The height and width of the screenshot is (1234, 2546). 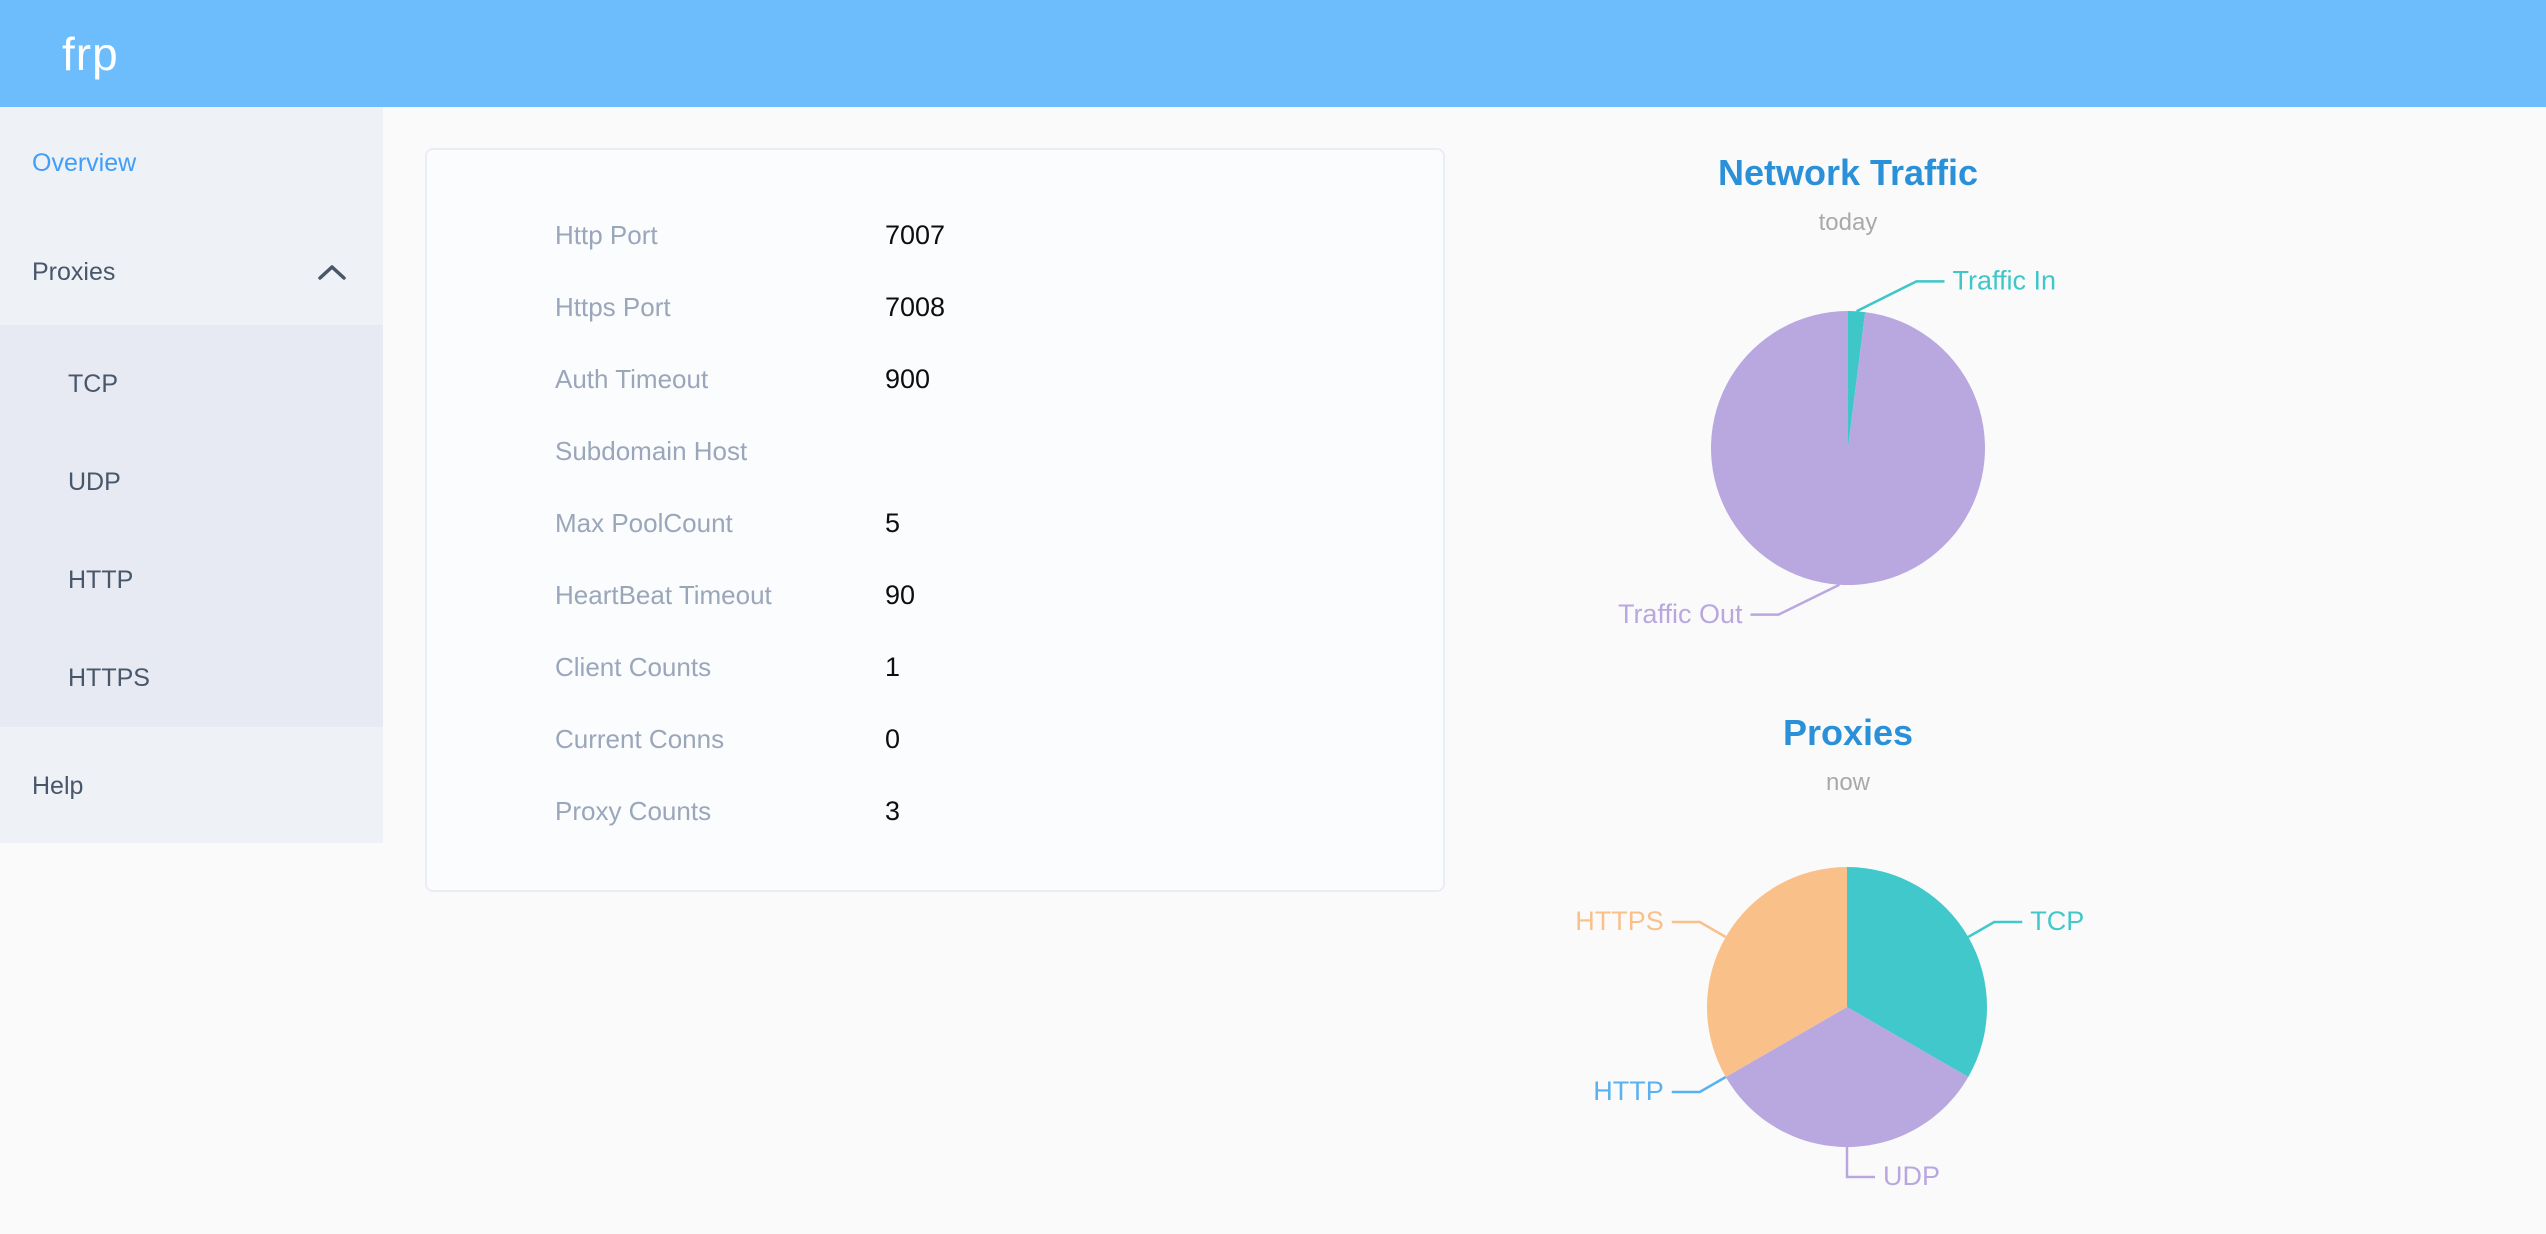 I want to click on config-value: 7007, so click(x=915, y=234).